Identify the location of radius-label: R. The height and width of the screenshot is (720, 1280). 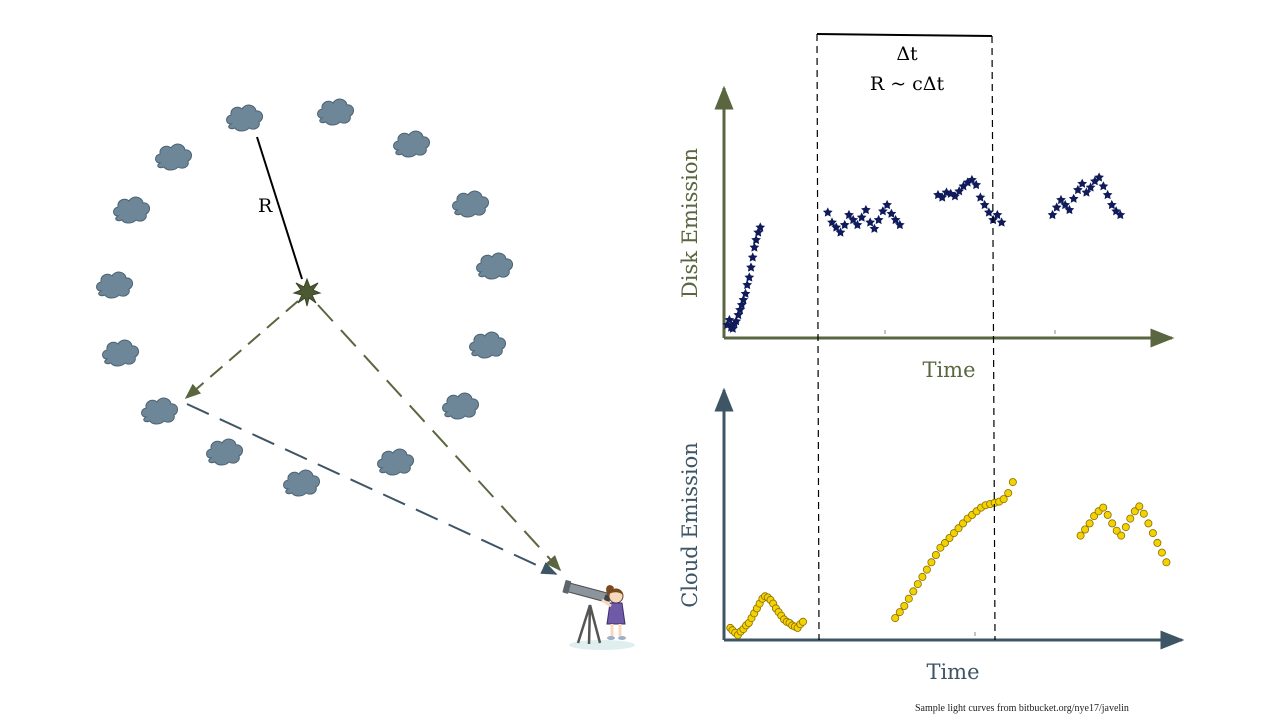
(265, 206).